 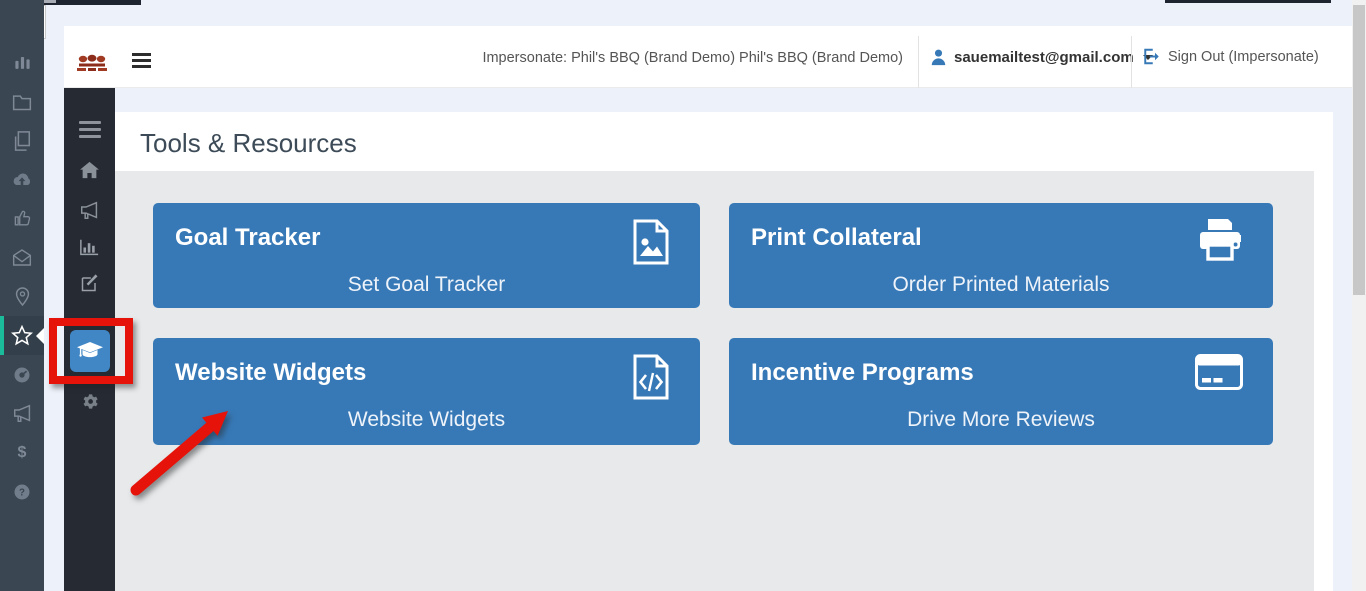 I want to click on submenu-item-home, so click(x=89, y=170).